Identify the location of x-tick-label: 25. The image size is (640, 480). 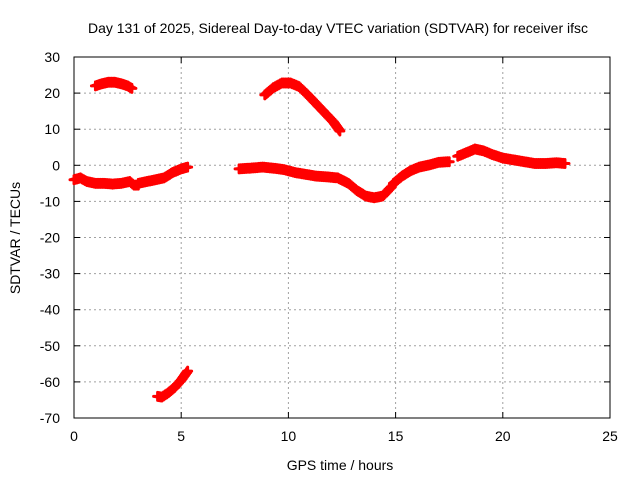
(610, 436).